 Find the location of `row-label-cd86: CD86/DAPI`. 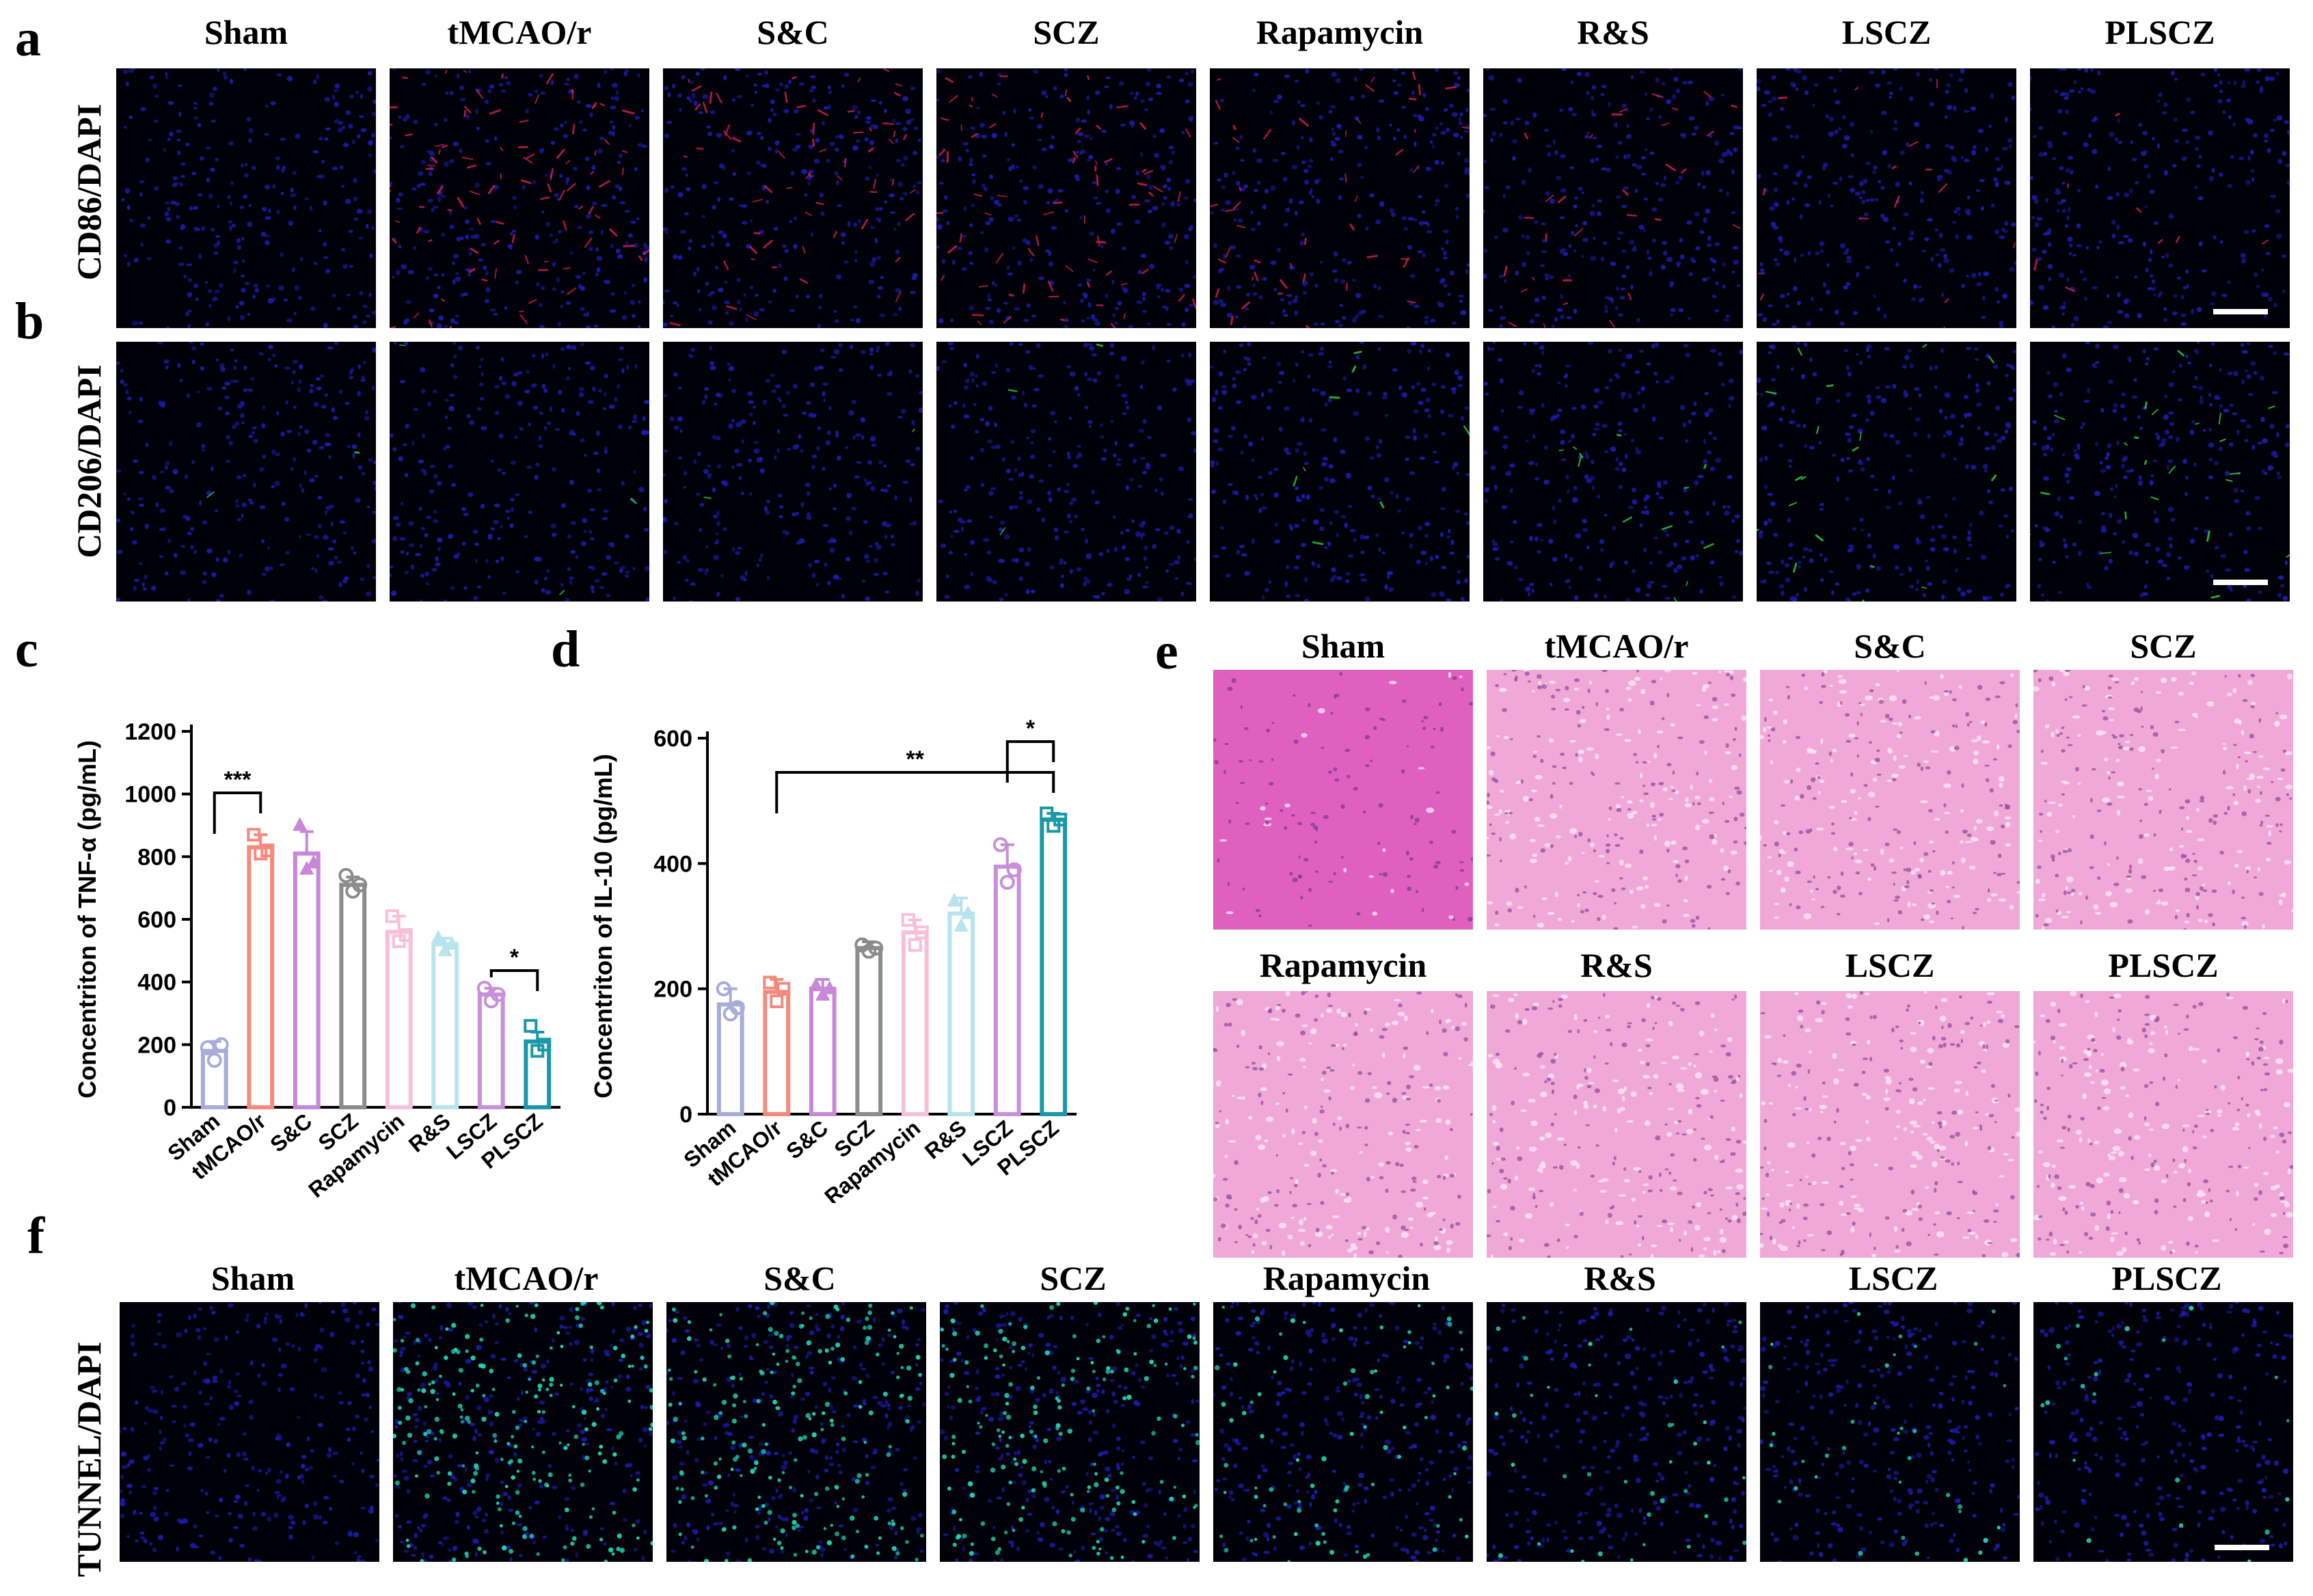

row-label-cd86: CD86/DAPI is located at coordinates (89, 192).